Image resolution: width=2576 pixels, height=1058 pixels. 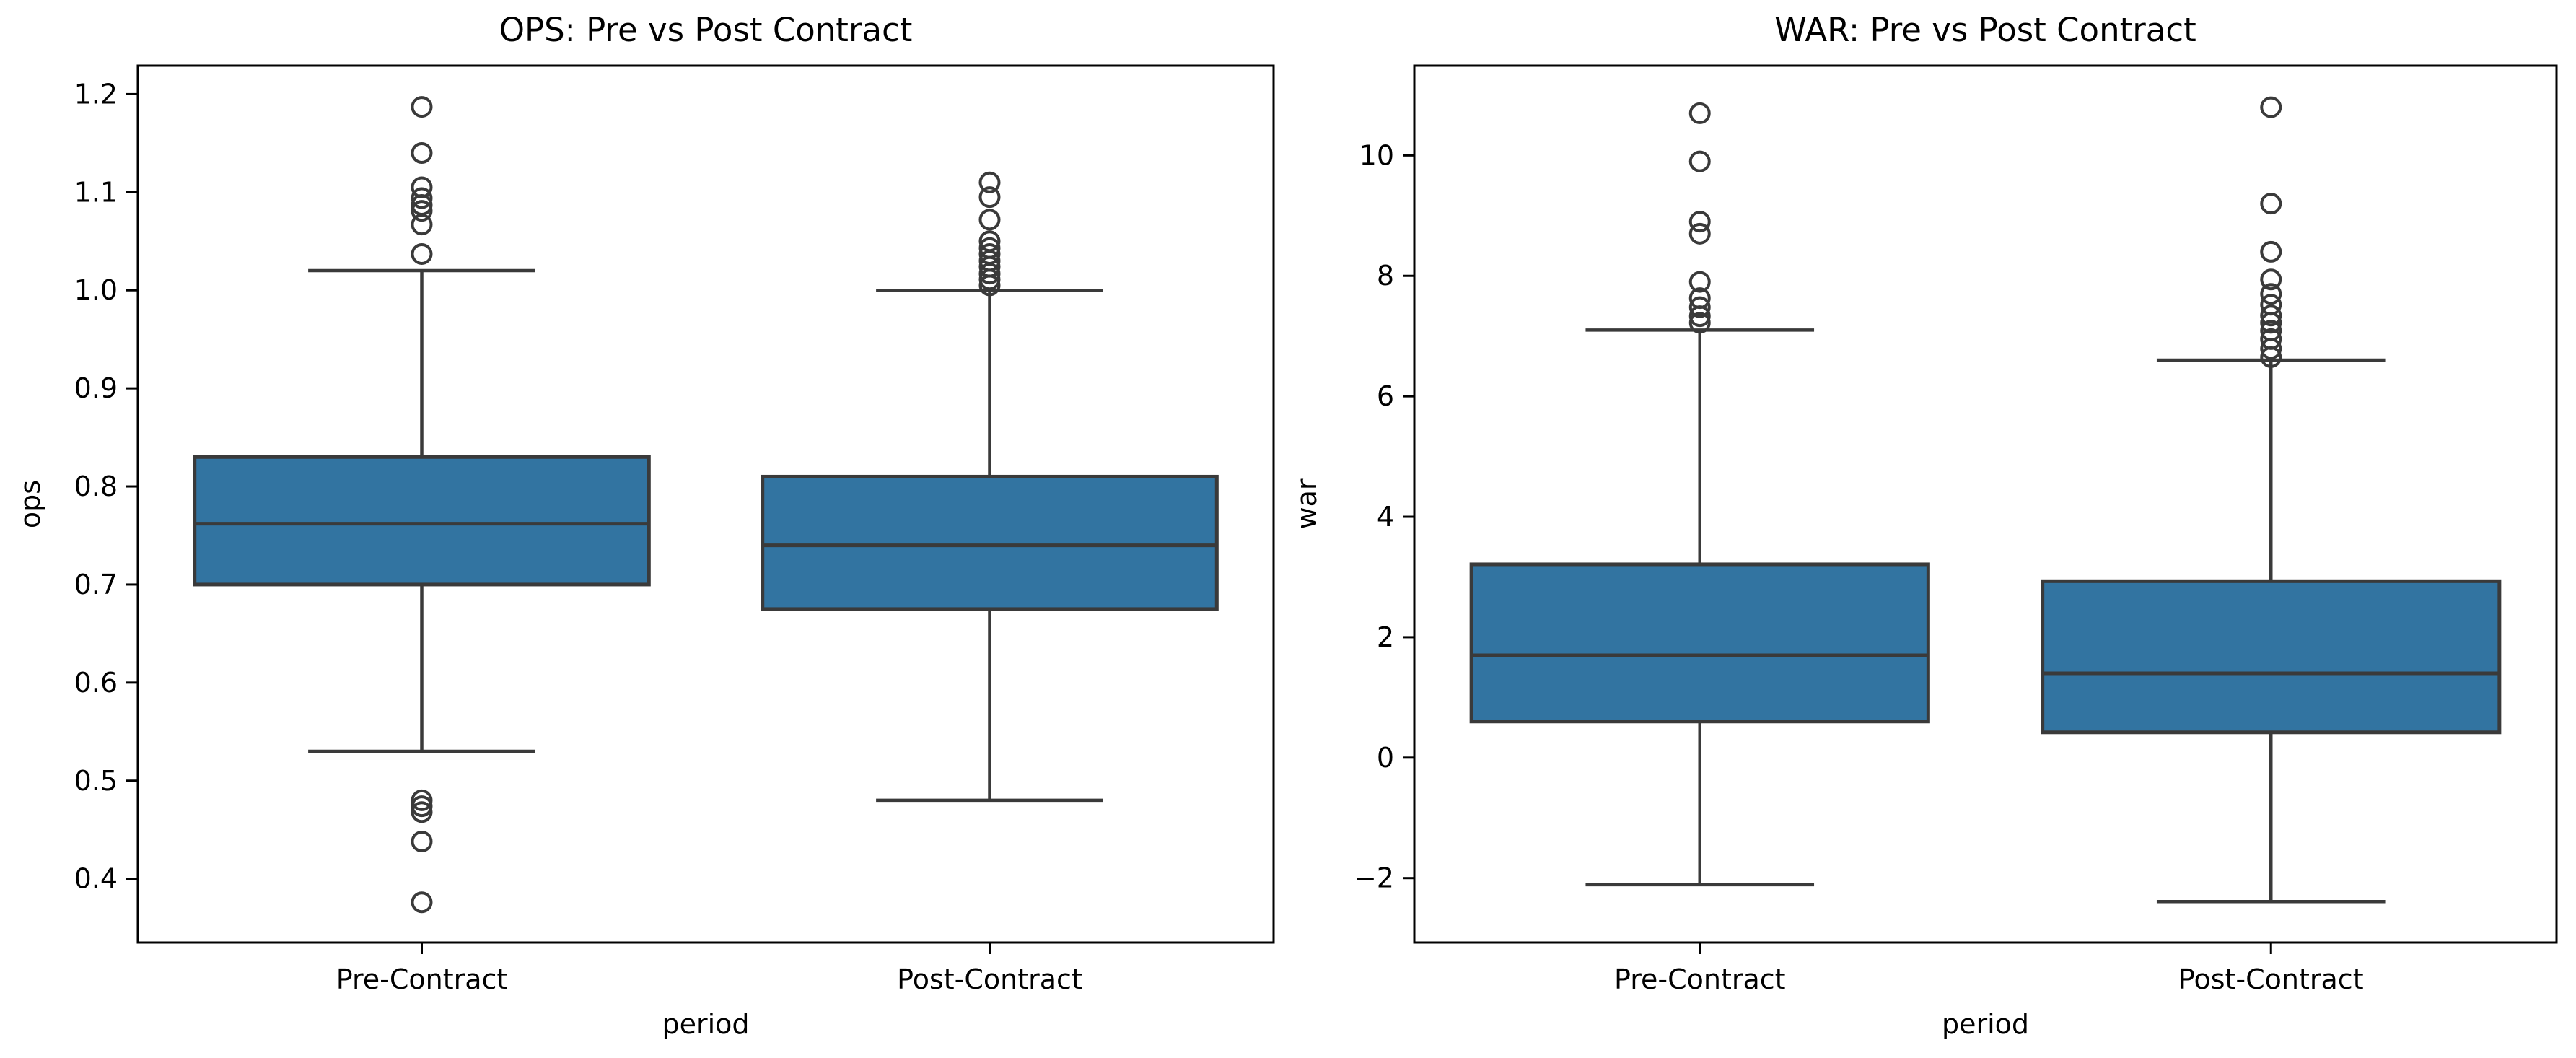 I want to click on y-tick-label-0: 1.1, so click(x=96, y=192).